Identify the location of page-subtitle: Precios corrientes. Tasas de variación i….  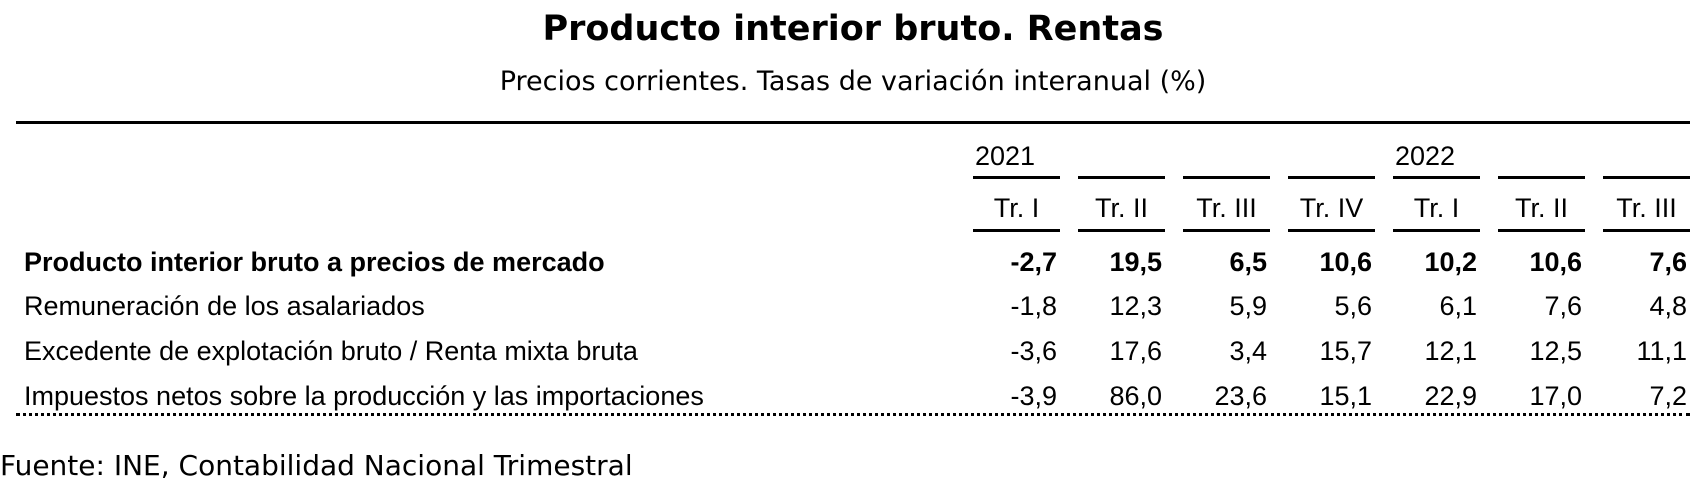
(853, 81).